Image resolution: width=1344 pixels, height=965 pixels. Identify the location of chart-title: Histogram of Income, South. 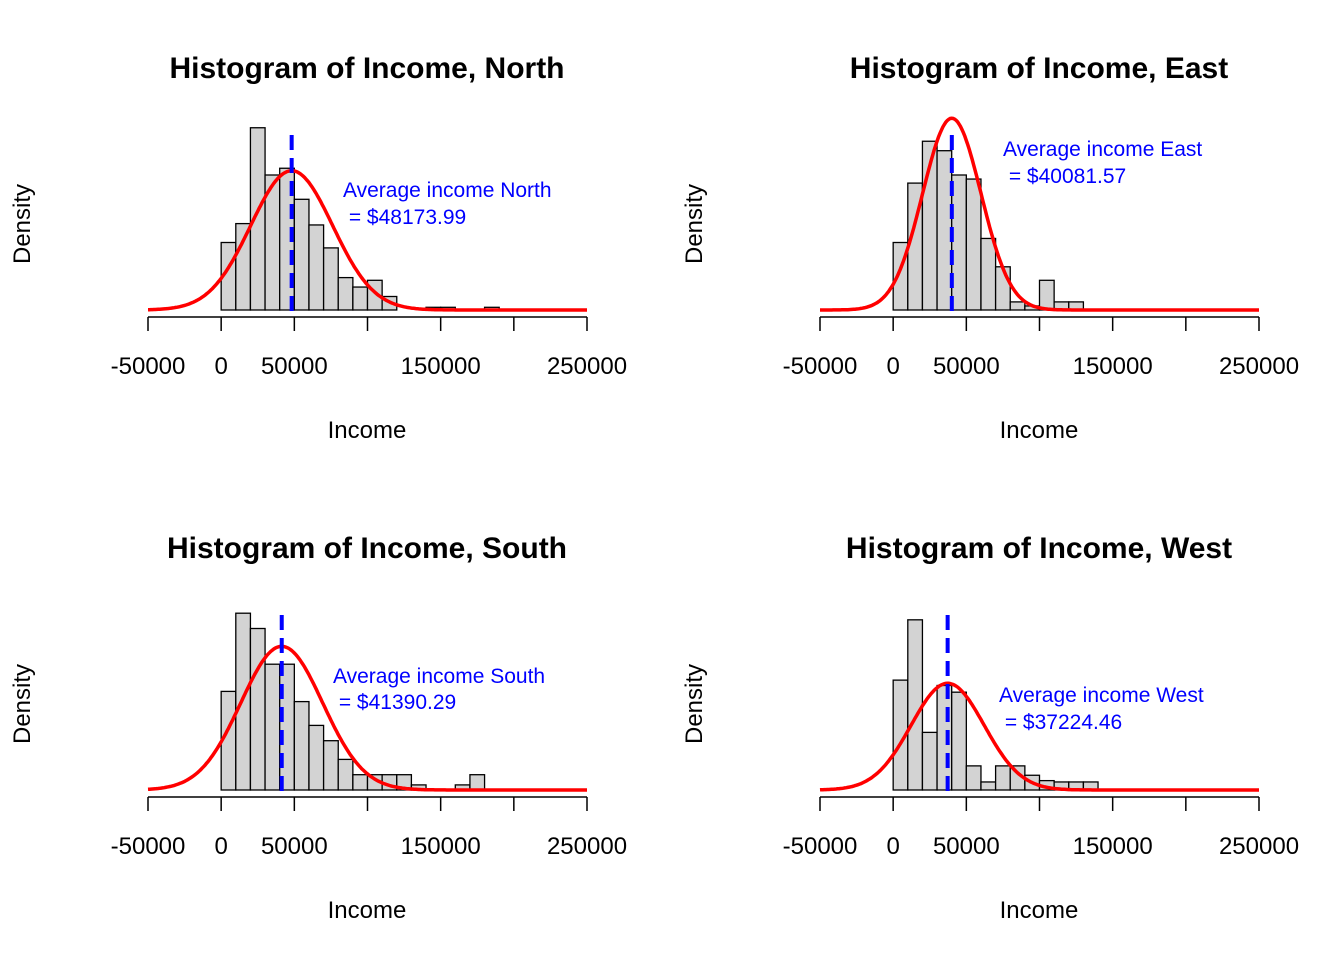
(367, 548).